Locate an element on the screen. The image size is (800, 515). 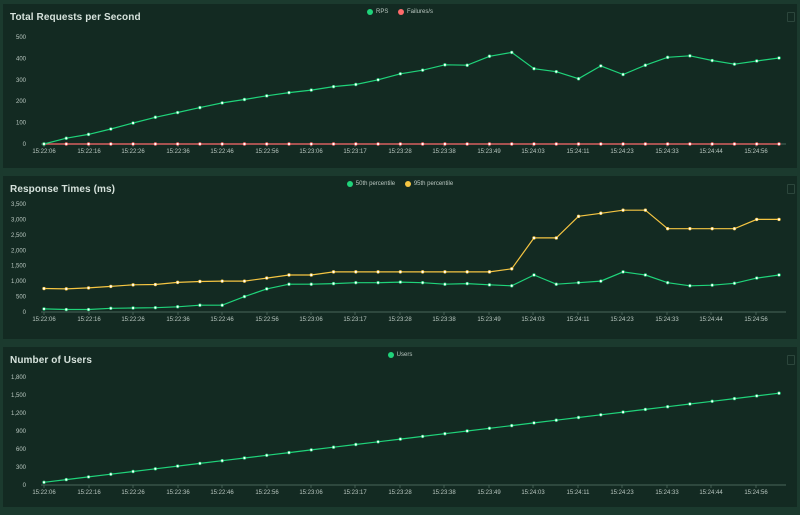
legend-item-95th-percentile: 95th percentile is located at coordinates (429, 184).